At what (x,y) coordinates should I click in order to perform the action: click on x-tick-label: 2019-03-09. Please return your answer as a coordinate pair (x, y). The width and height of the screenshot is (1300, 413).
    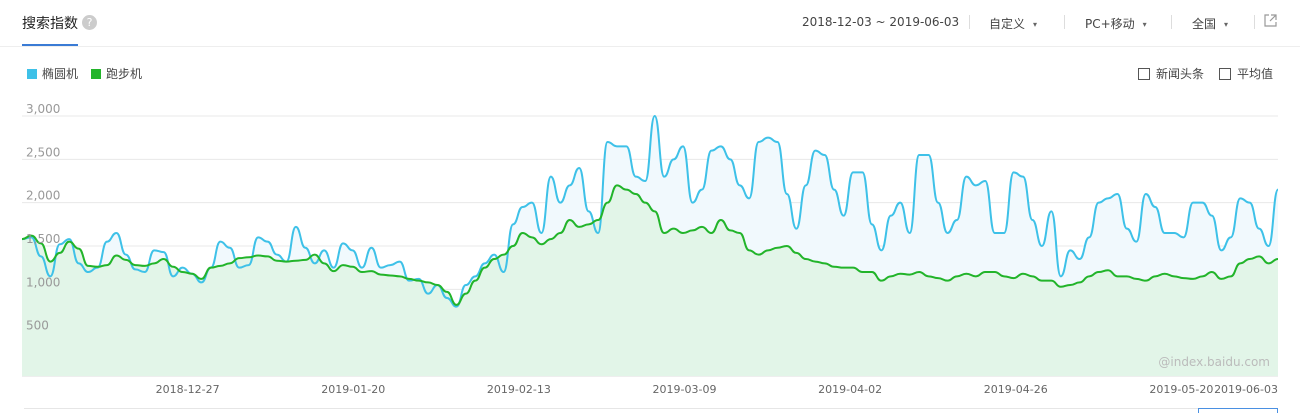
    Looking at the image, I should click on (685, 389).